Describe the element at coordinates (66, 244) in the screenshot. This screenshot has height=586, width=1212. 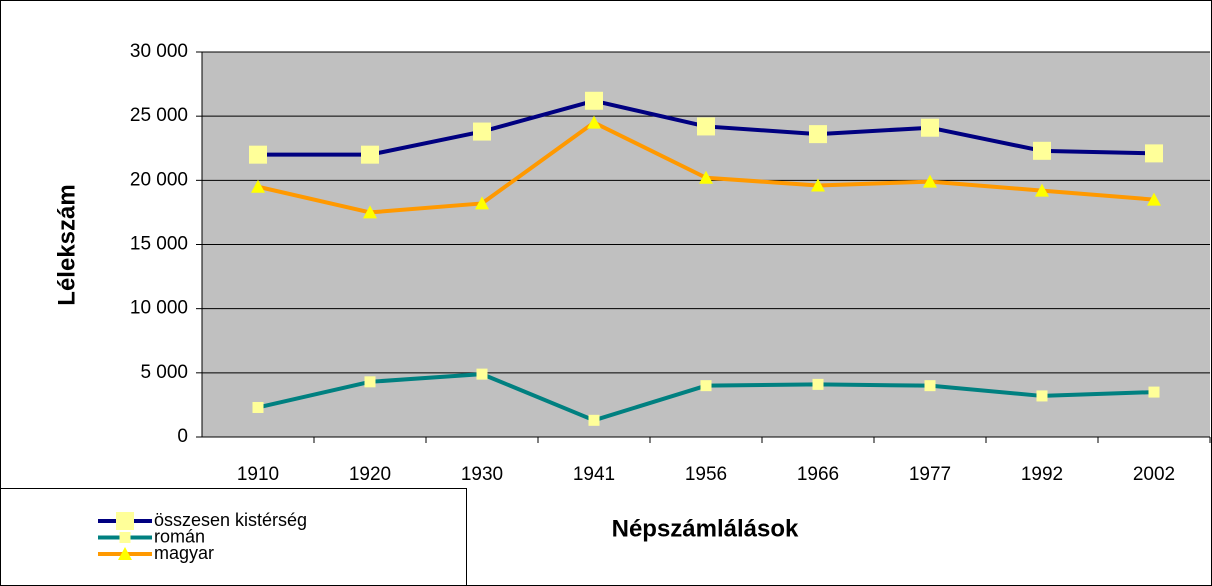
I see `y-axis-label: Lélekszám` at that location.